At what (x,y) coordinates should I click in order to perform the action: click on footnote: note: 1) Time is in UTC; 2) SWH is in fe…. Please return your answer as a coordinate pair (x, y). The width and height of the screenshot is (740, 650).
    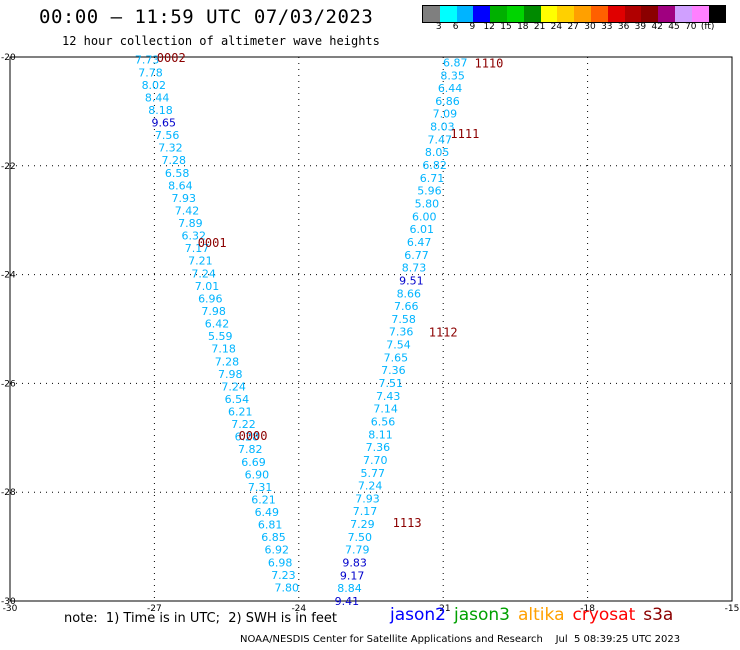
    Looking at the image, I should click on (200, 618).